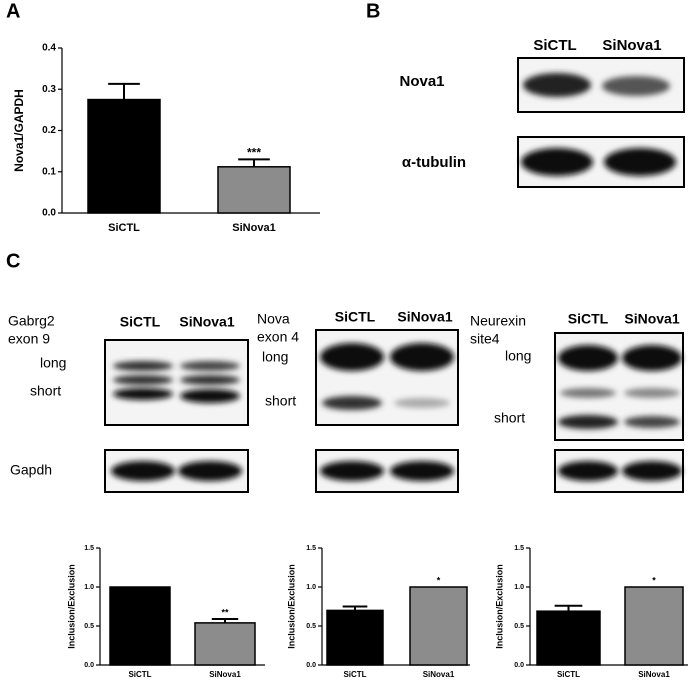 The height and width of the screenshot is (680, 696). I want to click on gel-title: Nova, so click(273, 319).